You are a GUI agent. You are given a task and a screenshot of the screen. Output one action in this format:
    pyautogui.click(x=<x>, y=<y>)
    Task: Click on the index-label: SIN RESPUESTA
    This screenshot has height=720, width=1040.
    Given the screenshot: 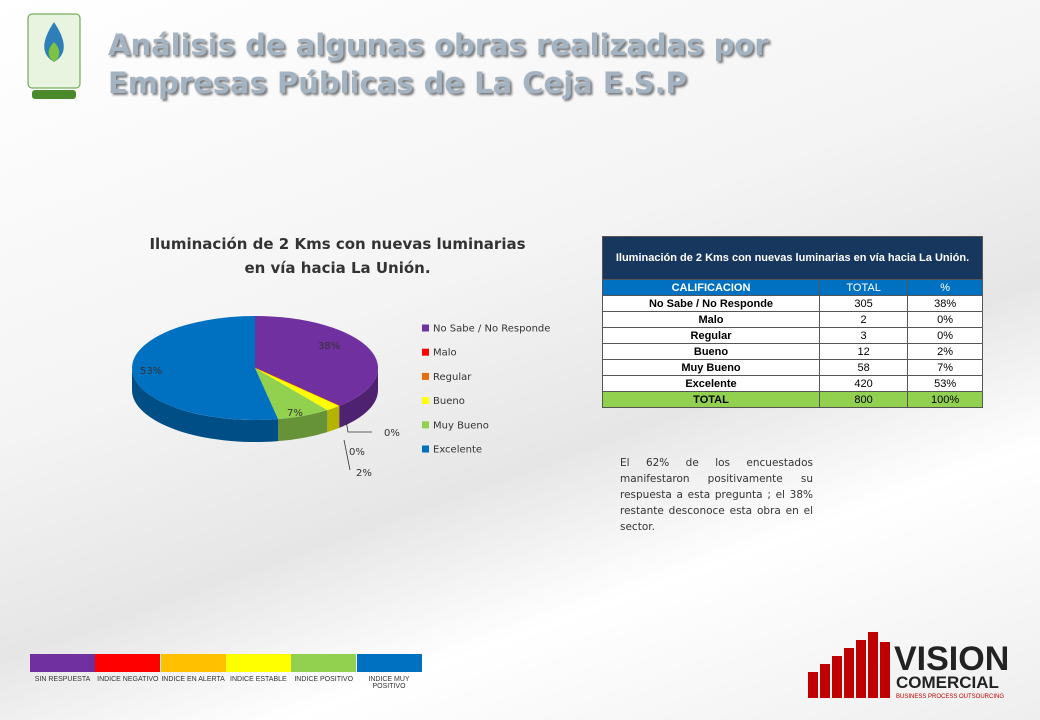 What is the action you would take?
    pyautogui.click(x=62, y=679)
    